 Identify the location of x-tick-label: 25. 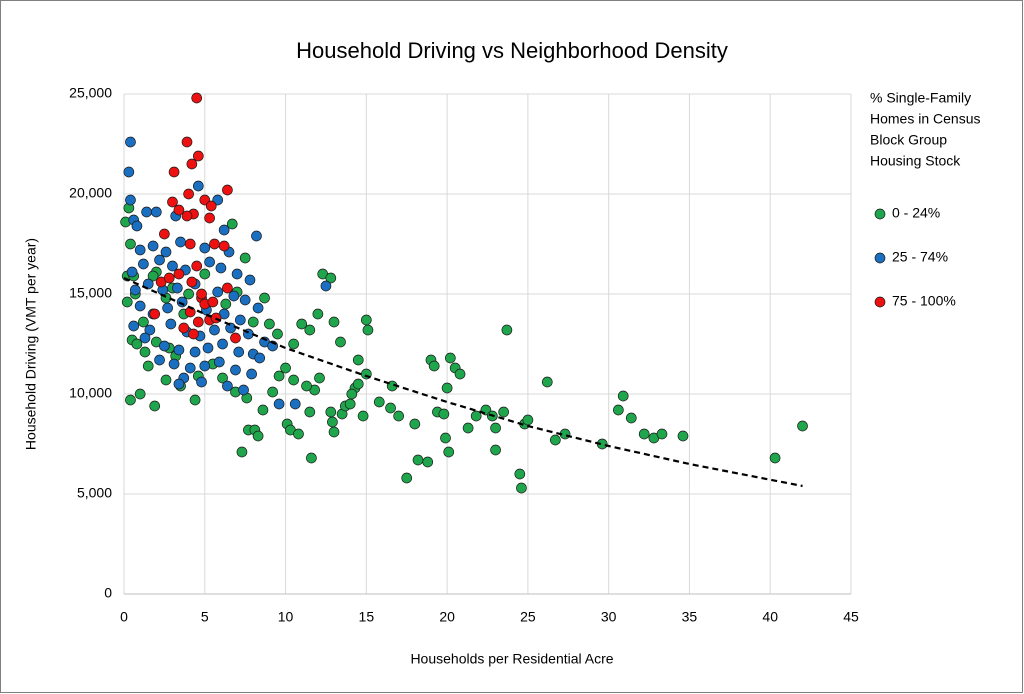
(528, 617).